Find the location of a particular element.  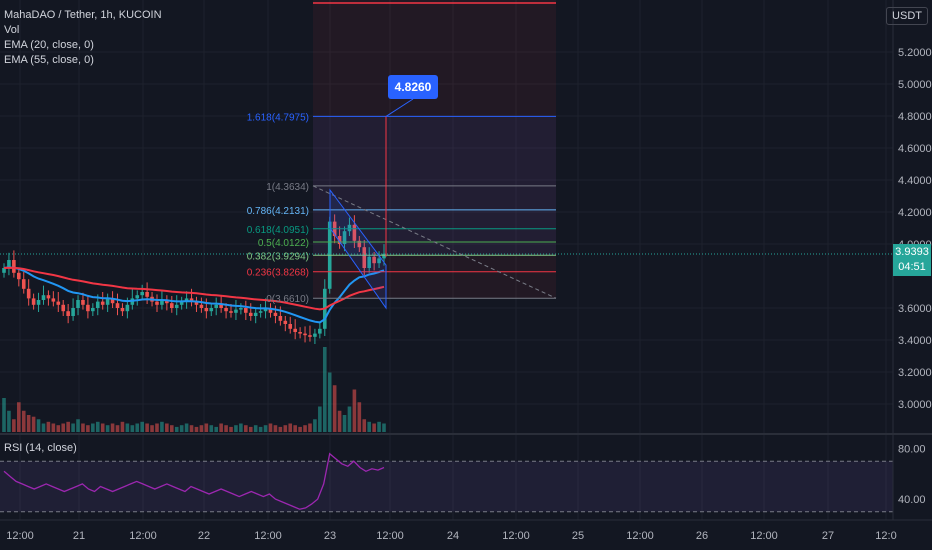

fib-label: 0.786(4.2131) is located at coordinates (278, 211).